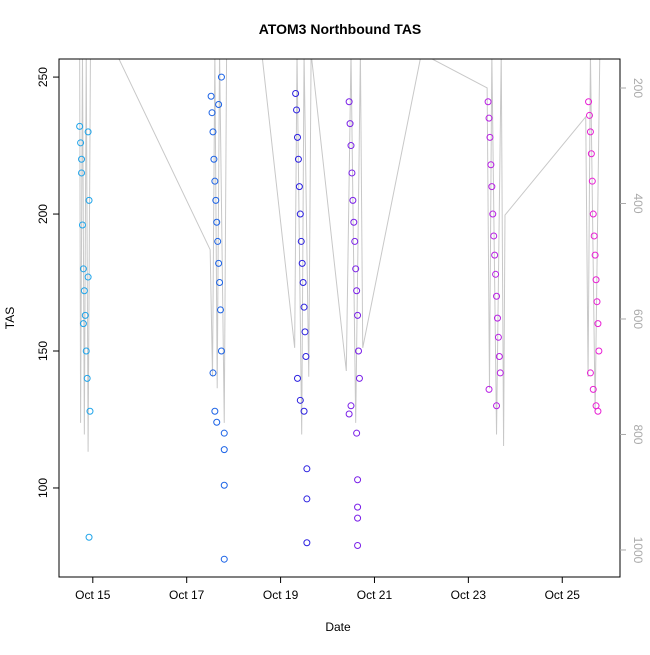 This screenshot has width=650, height=655. What do you see at coordinates (638, 203) in the screenshot?
I see `y2-tick-label: 400` at bounding box center [638, 203].